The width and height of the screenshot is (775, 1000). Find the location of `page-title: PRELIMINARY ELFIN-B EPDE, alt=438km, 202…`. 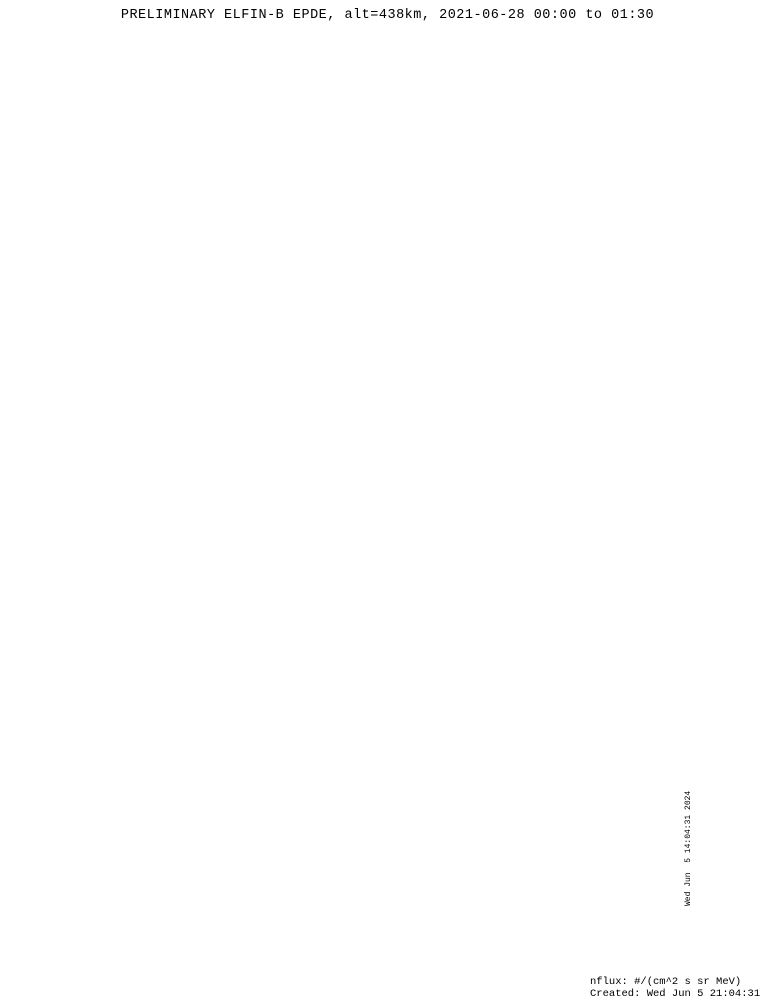

page-title: PRELIMINARY ELFIN-B EPDE, alt=438km, 202… is located at coordinates (387, 15).